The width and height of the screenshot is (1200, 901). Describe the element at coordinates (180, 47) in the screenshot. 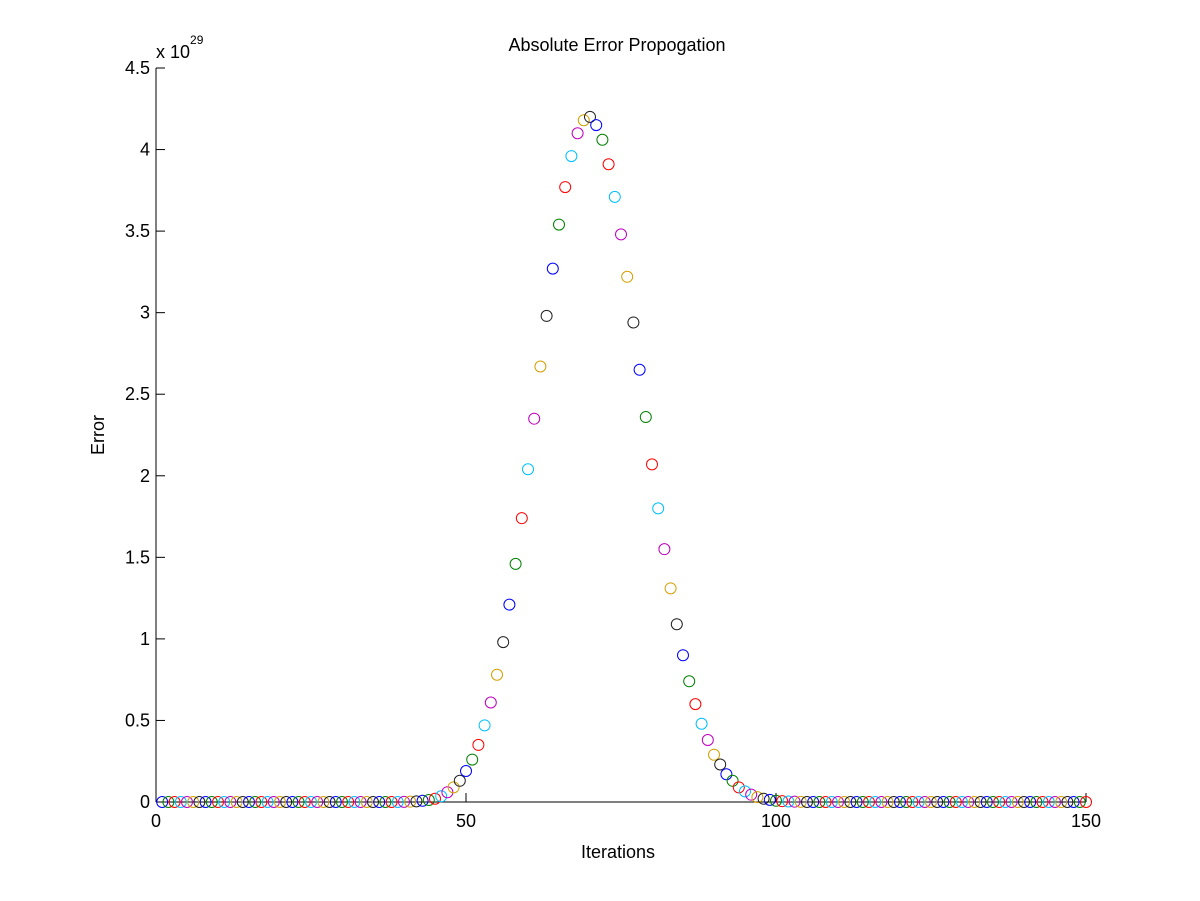

I see `y-axis-exponent: x 1029` at that location.